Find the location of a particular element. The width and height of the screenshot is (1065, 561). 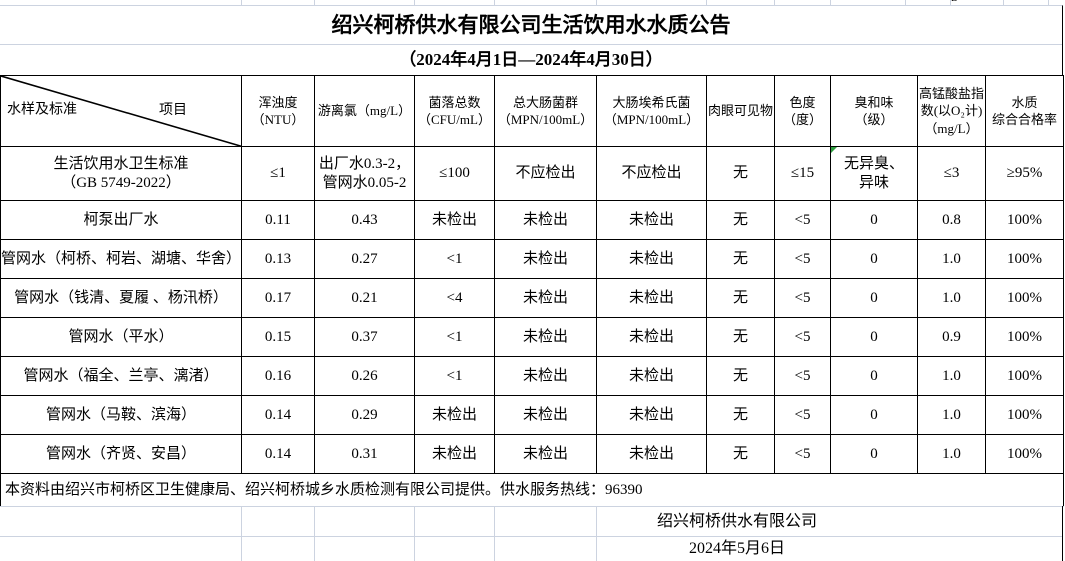

row-label: 管网水（钱清、夏履 、杨汛桥） is located at coordinates (121, 298).